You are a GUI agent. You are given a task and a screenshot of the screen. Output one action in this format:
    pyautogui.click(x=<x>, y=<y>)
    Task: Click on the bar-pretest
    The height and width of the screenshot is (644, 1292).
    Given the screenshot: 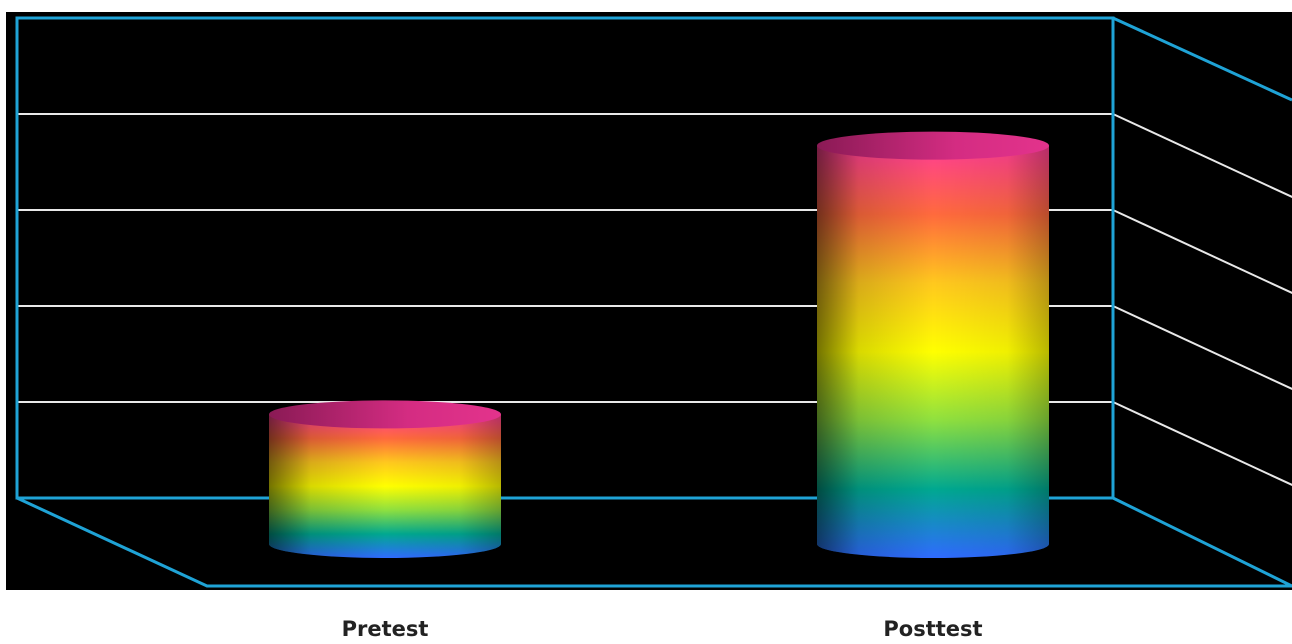 What is the action you would take?
    pyautogui.click(x=385, y=479)
    